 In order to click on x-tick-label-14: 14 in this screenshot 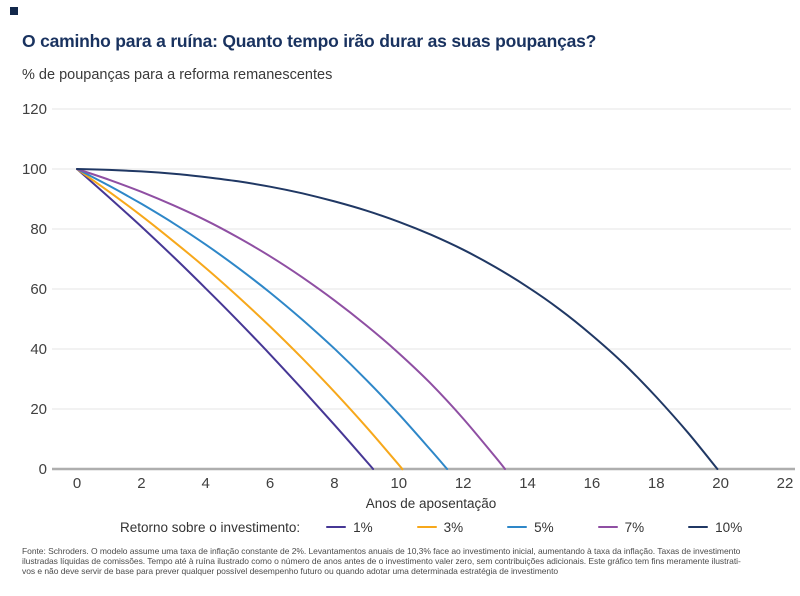, I will do `click(527, 483)`.